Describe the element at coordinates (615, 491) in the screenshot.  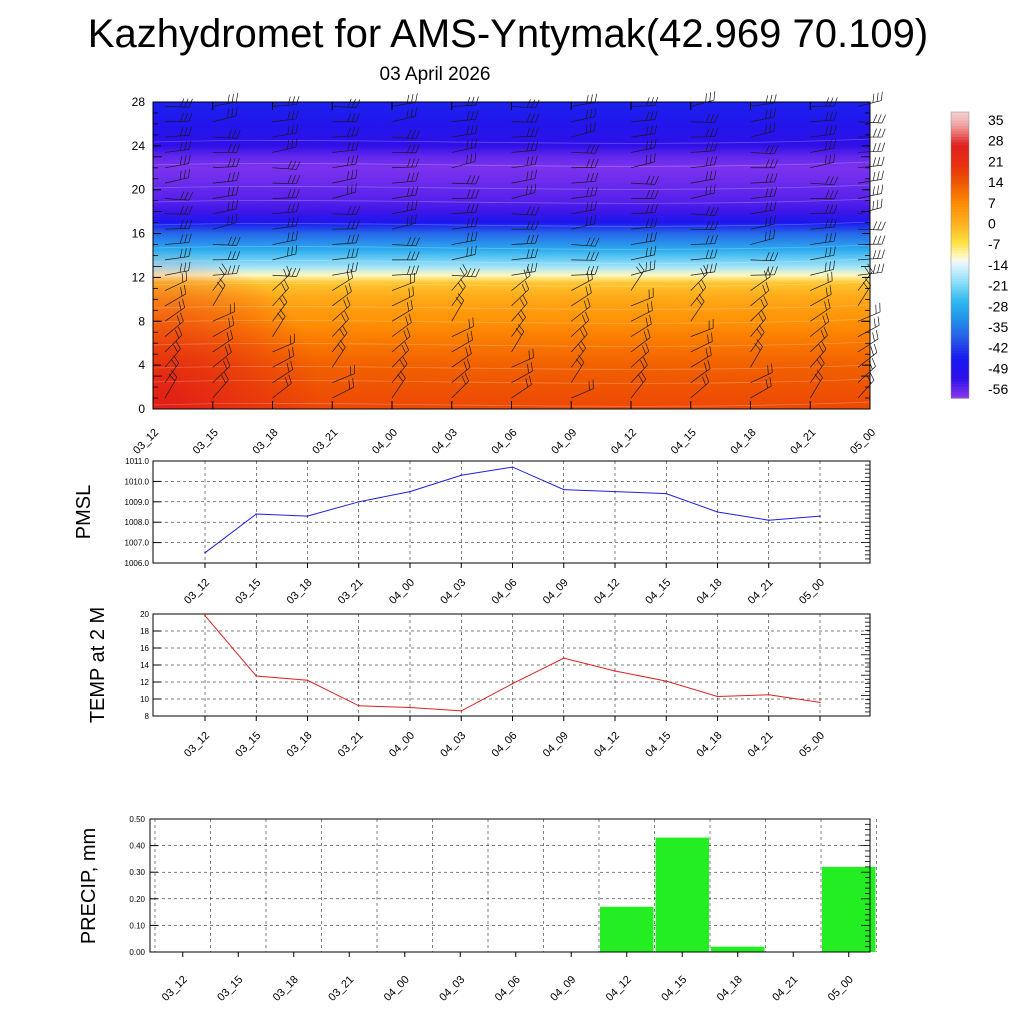
I see `pmsl-data-point` at that location.